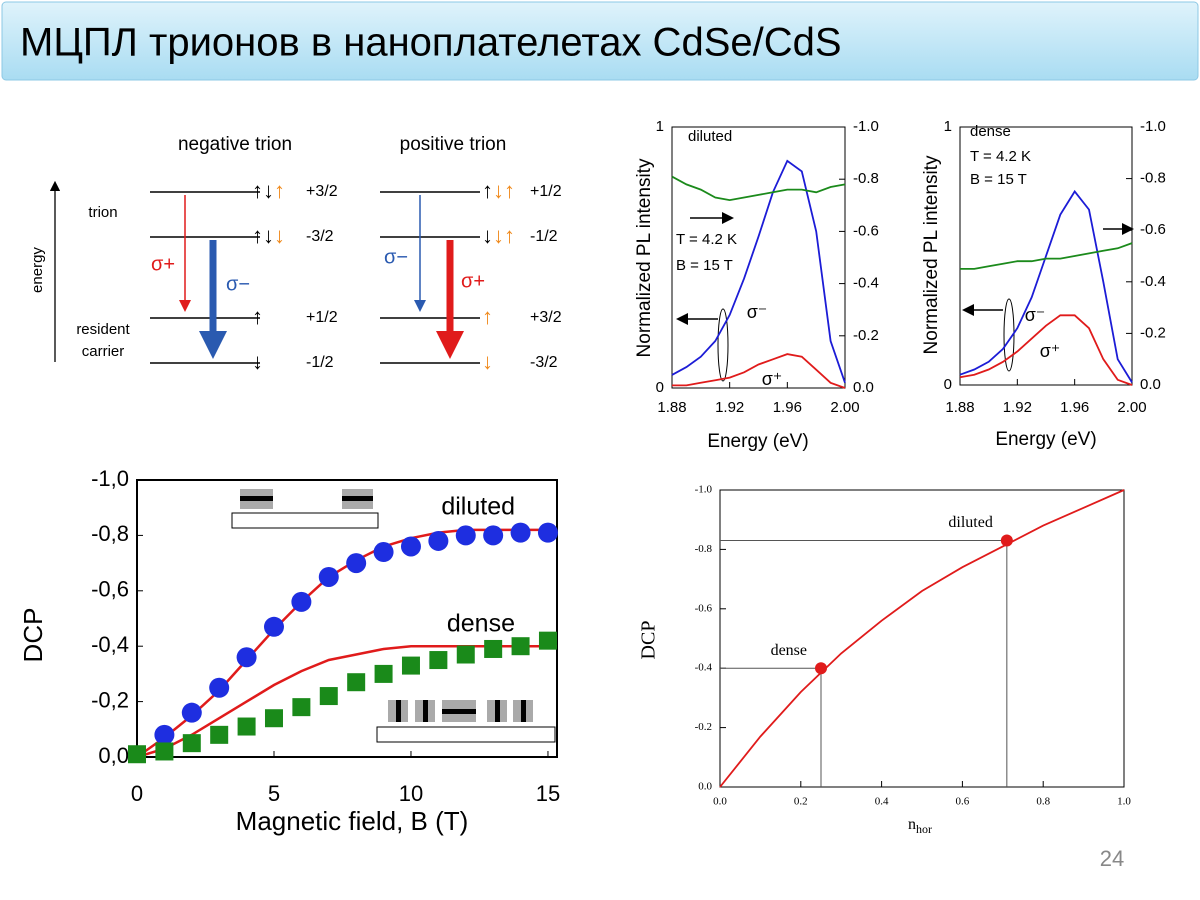  I want to click on y-tick-label: 0, so click(948, 384).